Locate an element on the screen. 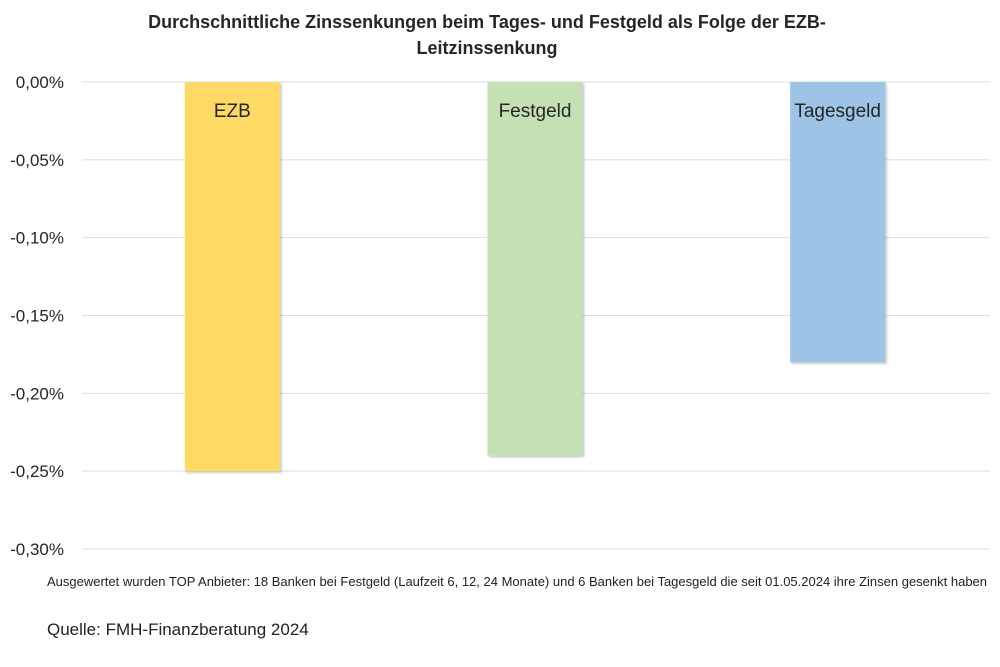  y-tick-label: -0,05% is located at coordinates (37, 160).